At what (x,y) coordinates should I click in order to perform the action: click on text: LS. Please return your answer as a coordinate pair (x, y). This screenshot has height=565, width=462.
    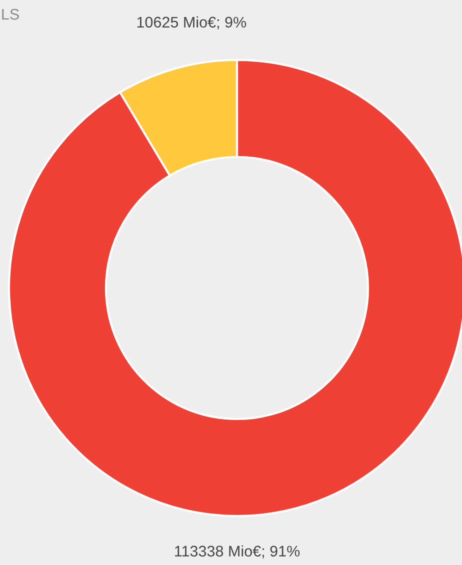
    Looking at the image, I should click on (10, 14).